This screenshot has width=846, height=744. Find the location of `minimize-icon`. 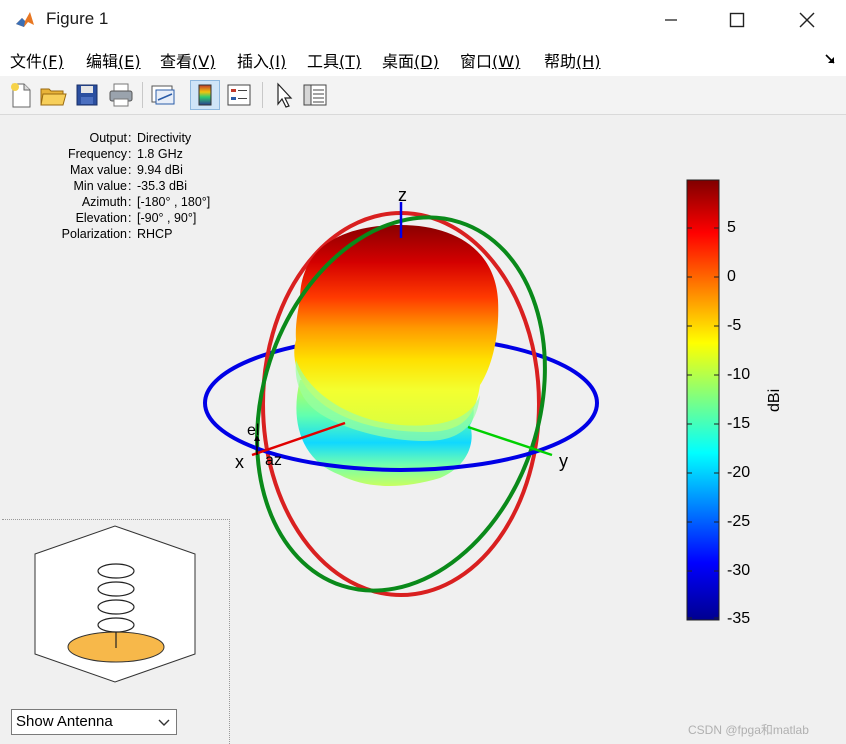

minimize-icon is located at coordinates (671, 20).